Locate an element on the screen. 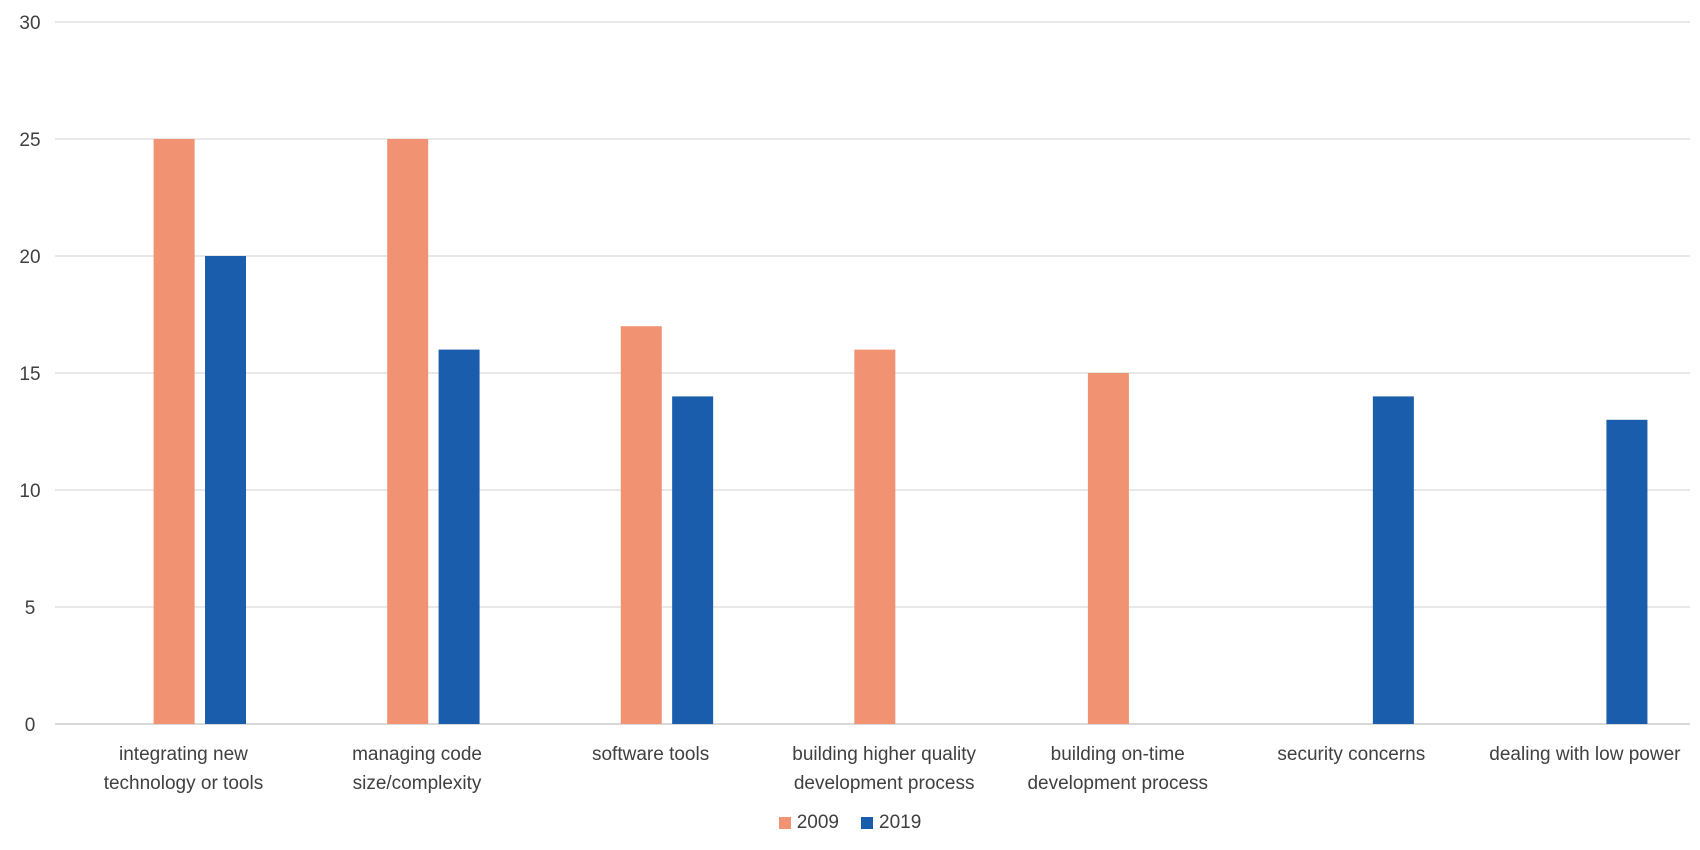 This screenshot has width=1700, height=850. x-tick-label: security concerns is located at coordinates (1351, 754).